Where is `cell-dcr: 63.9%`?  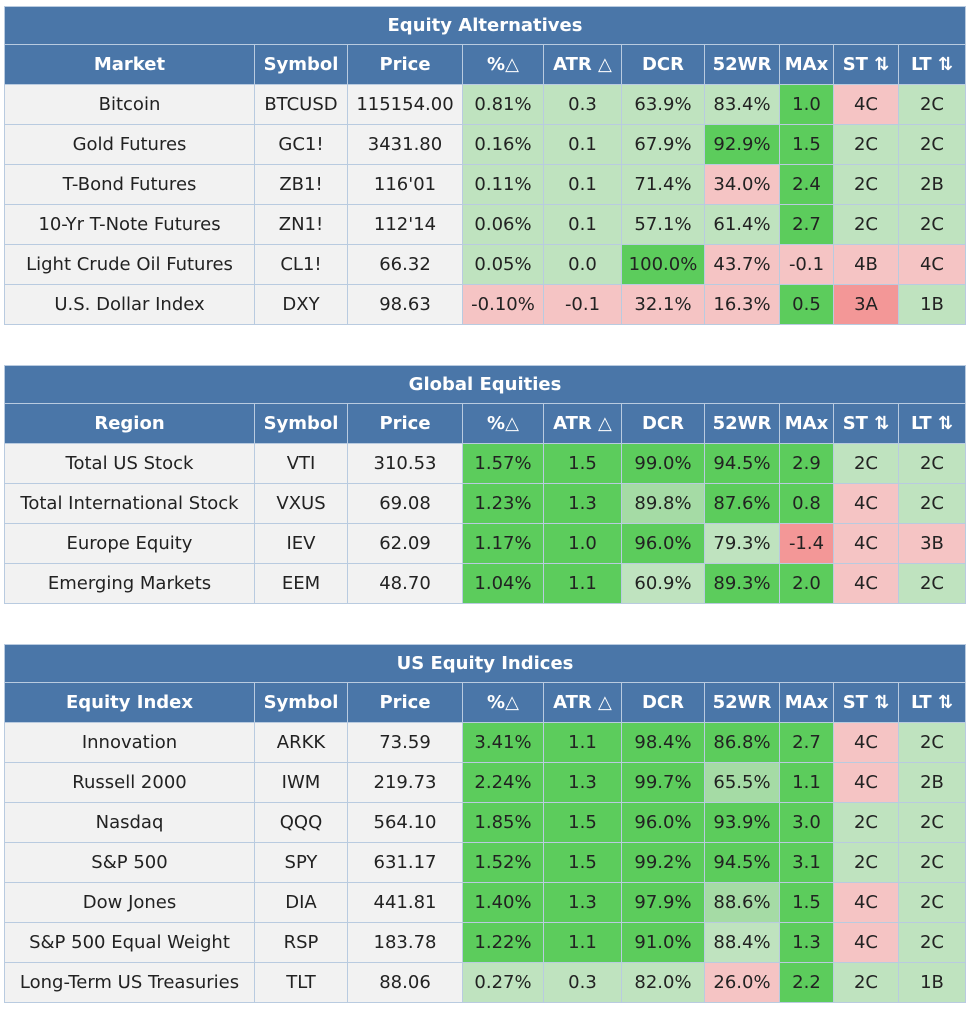 cell-dcr: 63.9% is located at coordinates (663, 105).